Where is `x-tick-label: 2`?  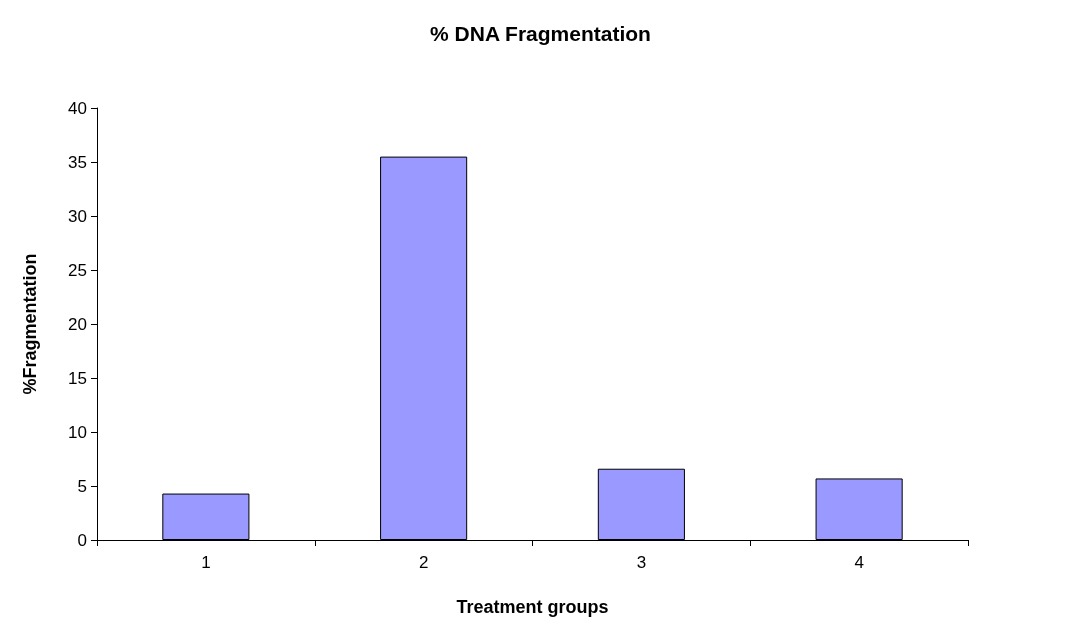 x-tick-label: 2 is located at coordinates (423, 562).